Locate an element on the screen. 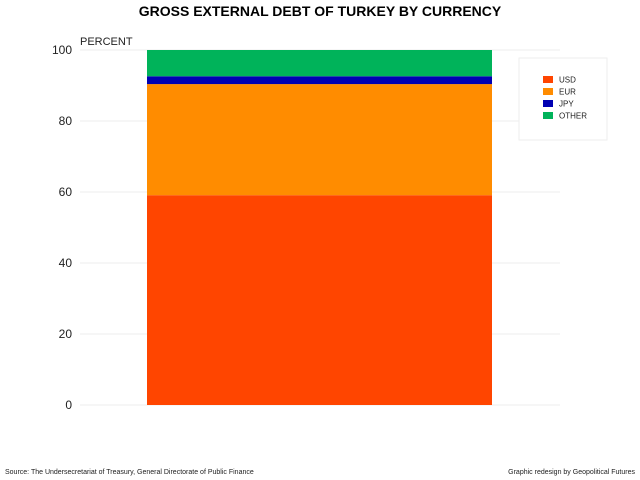  legend-box is located at coordinates (563, 99).